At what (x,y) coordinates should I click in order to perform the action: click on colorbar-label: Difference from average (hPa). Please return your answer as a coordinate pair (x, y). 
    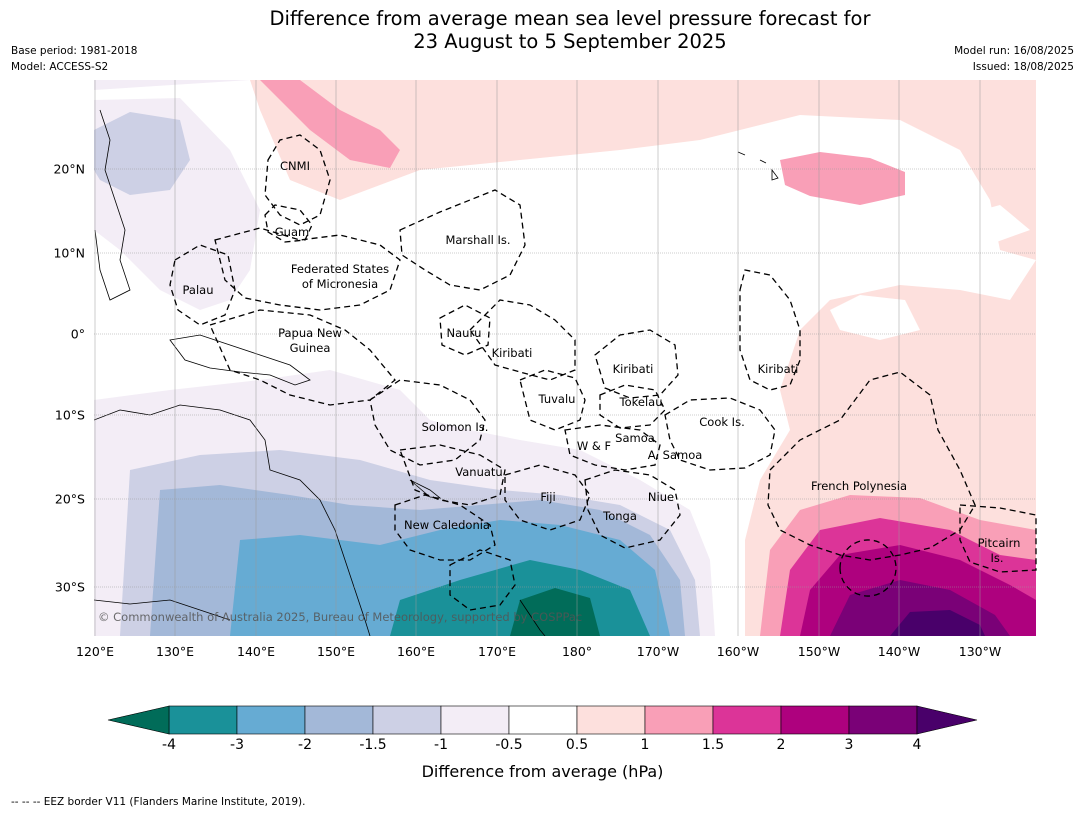
    Looking at the image, I should click on (542, 771).